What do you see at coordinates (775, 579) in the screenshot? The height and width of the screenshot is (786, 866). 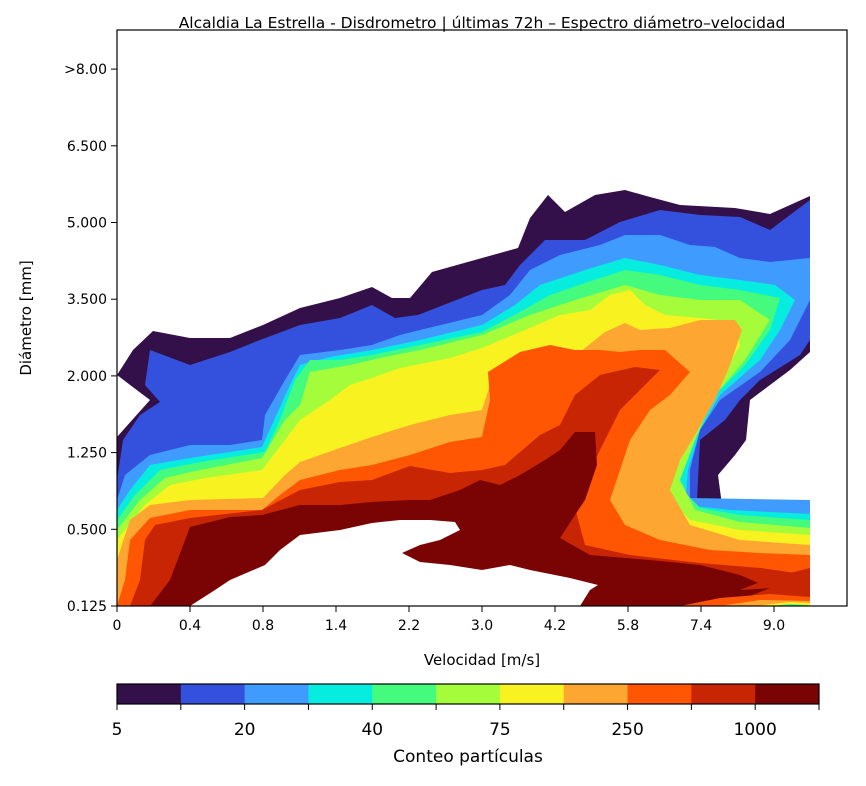 I see `contour-level-9-patch` at bounding box center [775, 579].